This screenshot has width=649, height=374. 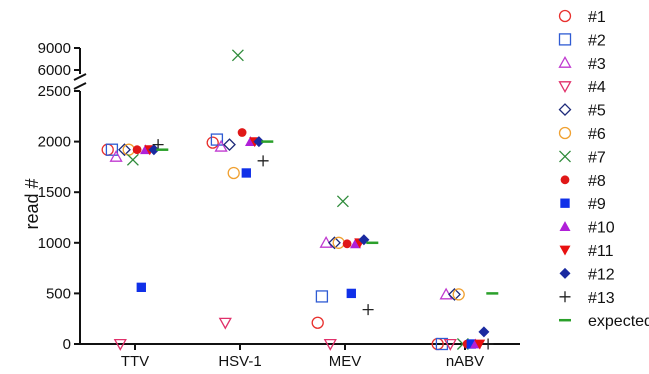 What do you see at coordinates (67, 344) in the screenshot?
I see `y-tick-label: 0` at bounding box center [67, 344].